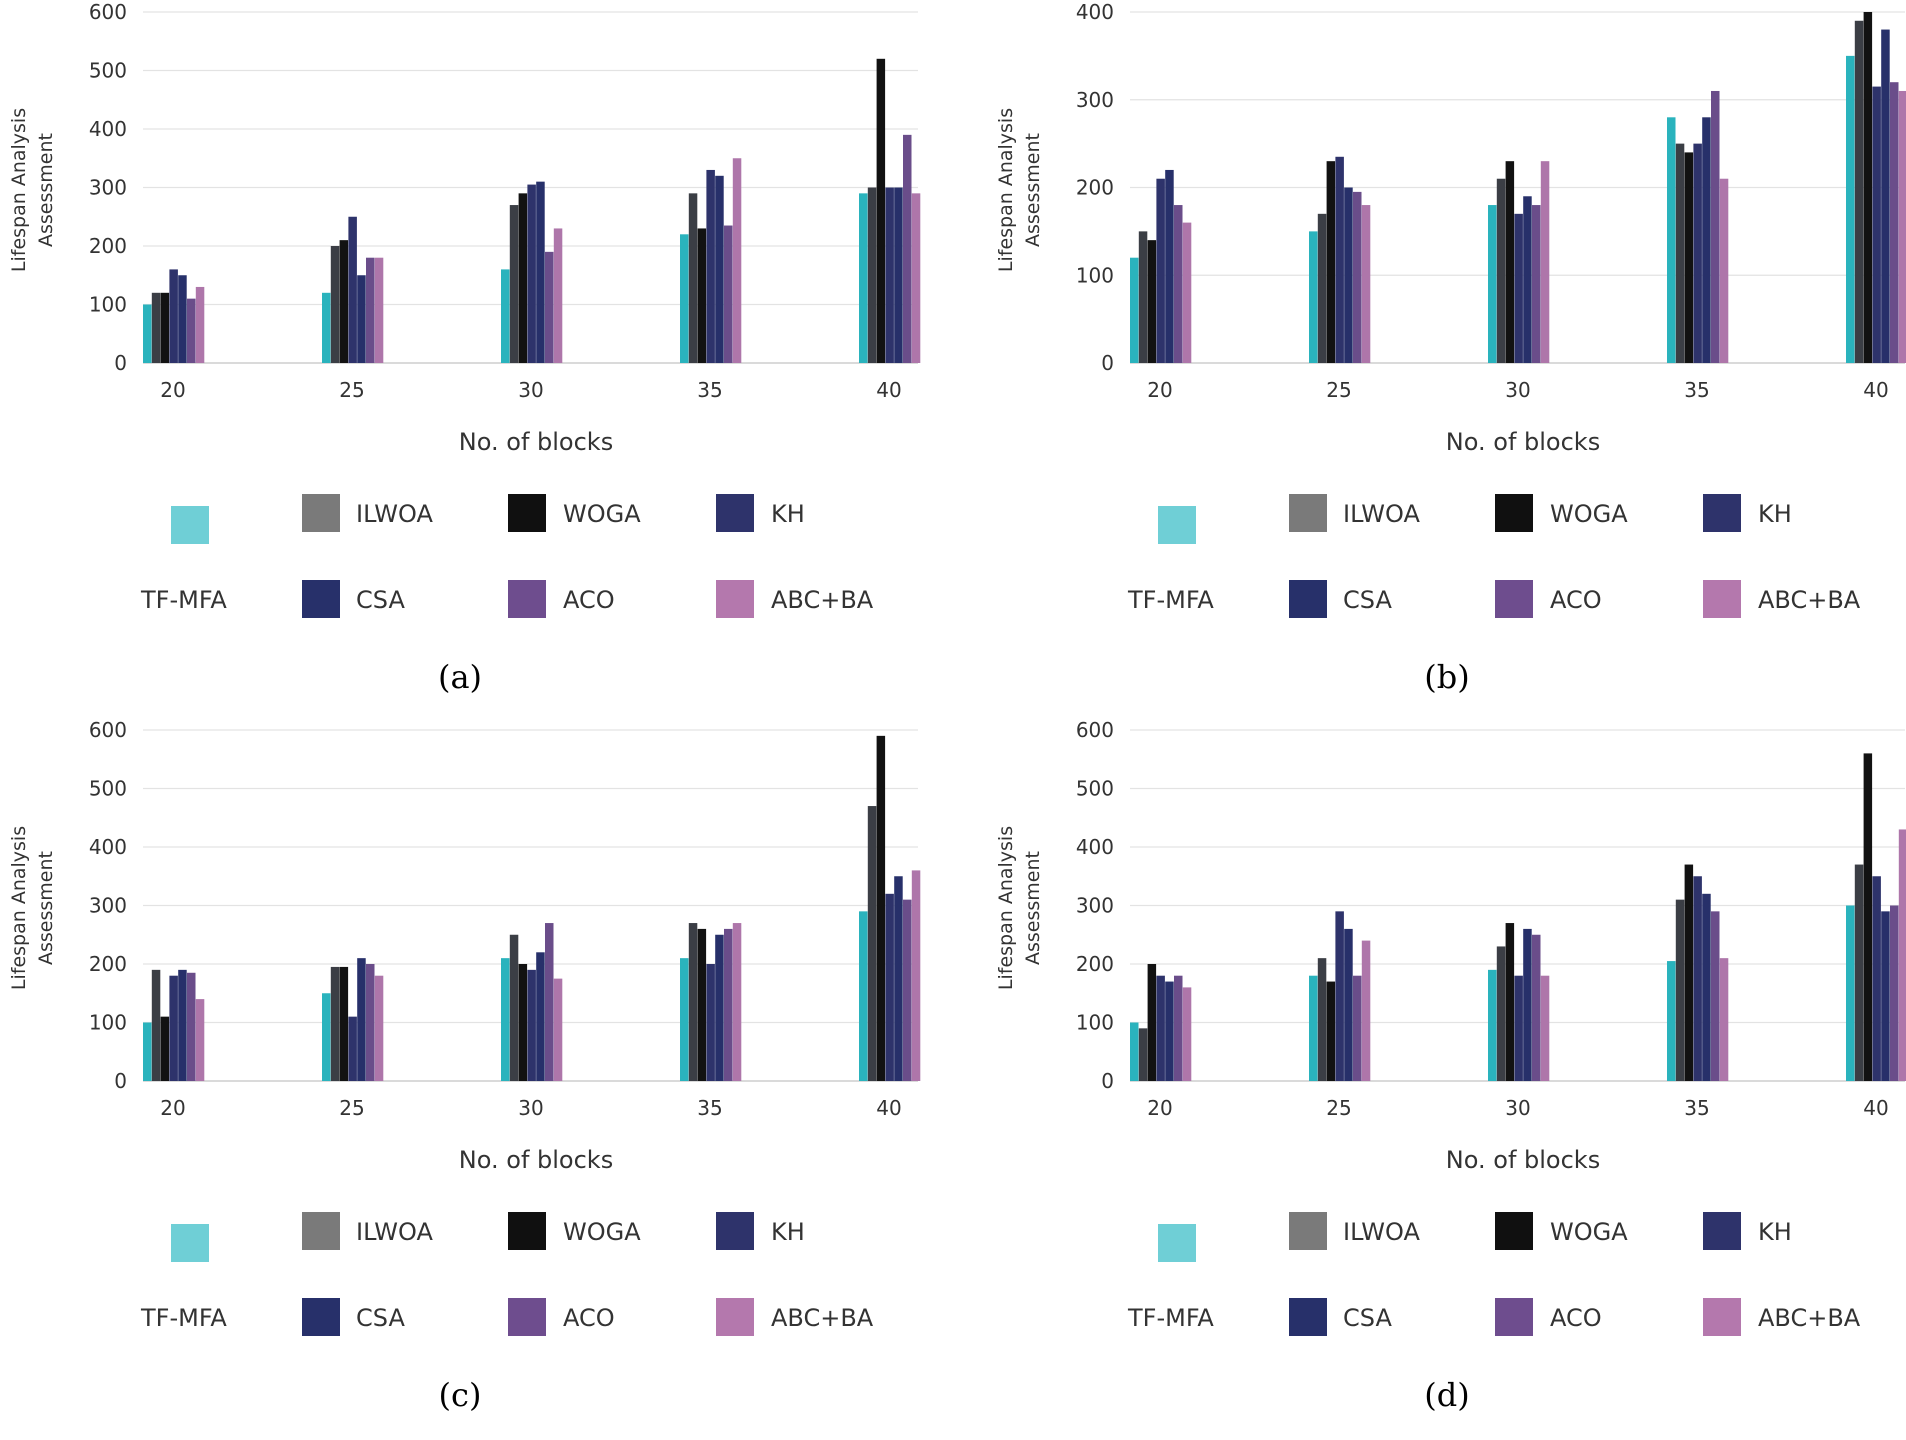 This screenshot has height=1440, width=1906. What do you see at coordinates (1381, 1232) in the screenshot?
I see `legend-label-ilwoa: ILWOA` at bounding box center [1381, 1232].